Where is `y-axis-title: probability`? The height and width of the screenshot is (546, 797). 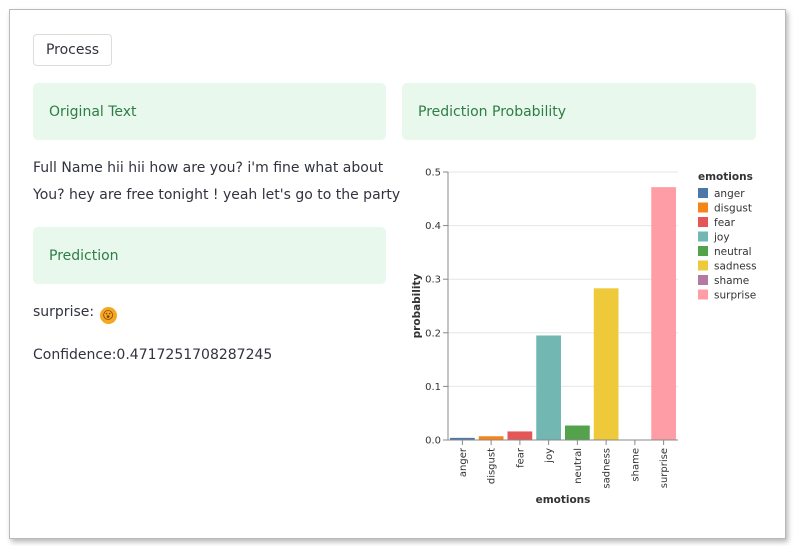 y-axis-title: probability is located at coordinates (417, 306).